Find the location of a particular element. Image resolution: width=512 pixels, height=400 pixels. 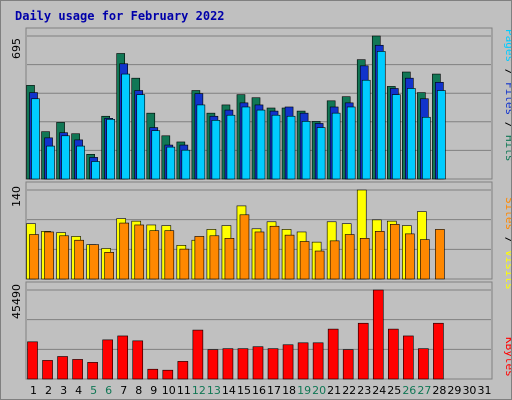

x-tick-label-day-14: 14 is located at coordinates (229, 390).